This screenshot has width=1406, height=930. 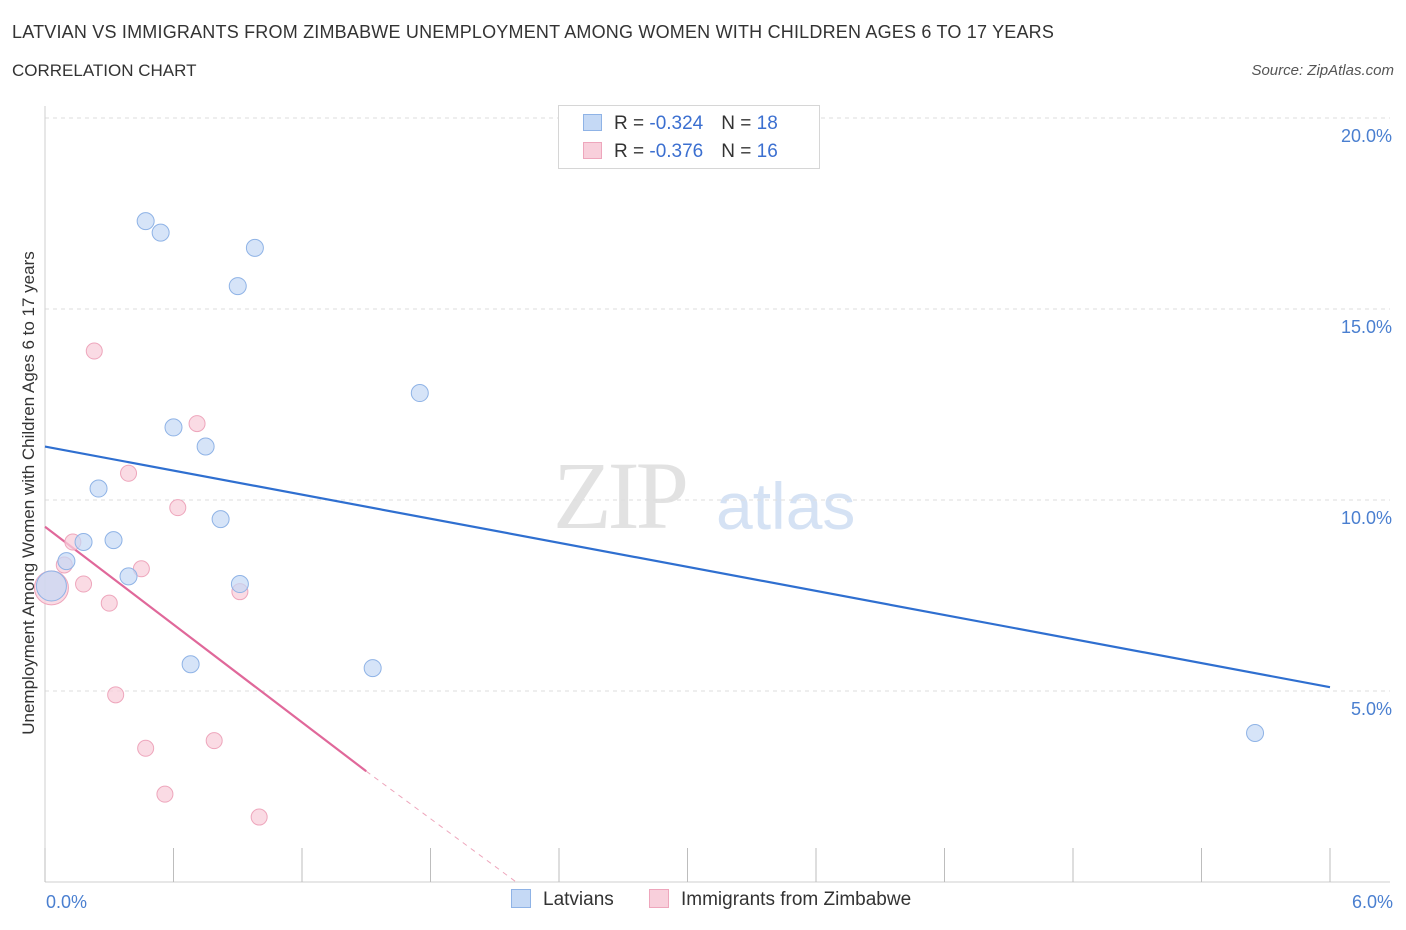 I want to click on bottom-legend-latvians: Latvians, so click(x=562, y=900).